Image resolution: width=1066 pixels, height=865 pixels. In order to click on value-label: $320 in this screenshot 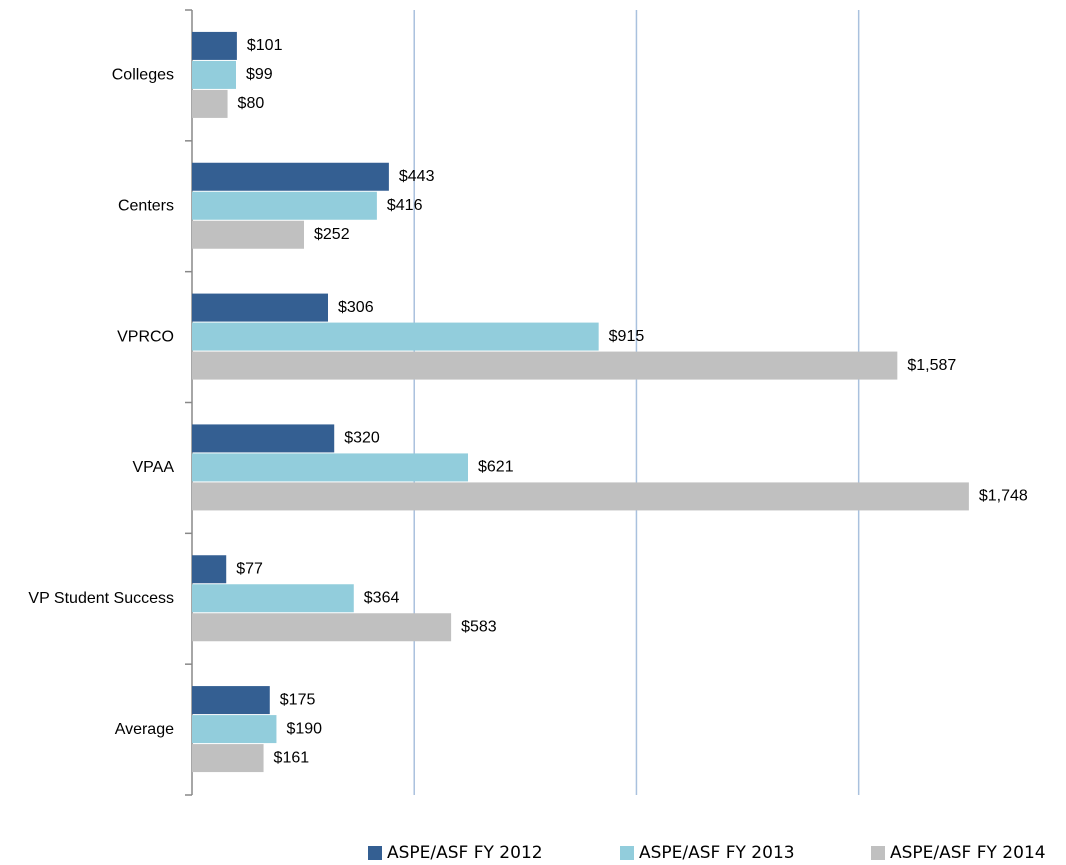, I will do `click(362, 438)`.